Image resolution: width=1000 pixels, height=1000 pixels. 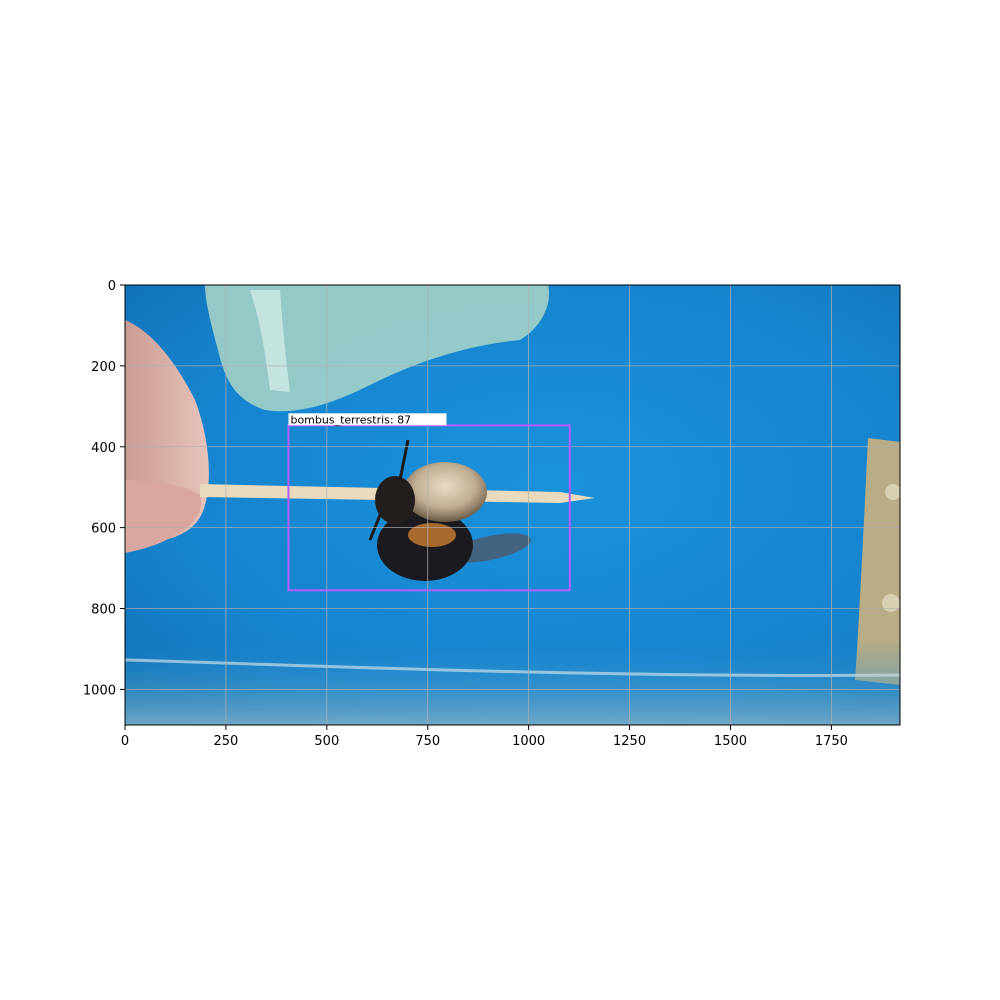 I want to click on y-axis-ticks: 0 200 400 600 800 1000, so click(x=104, y=488).